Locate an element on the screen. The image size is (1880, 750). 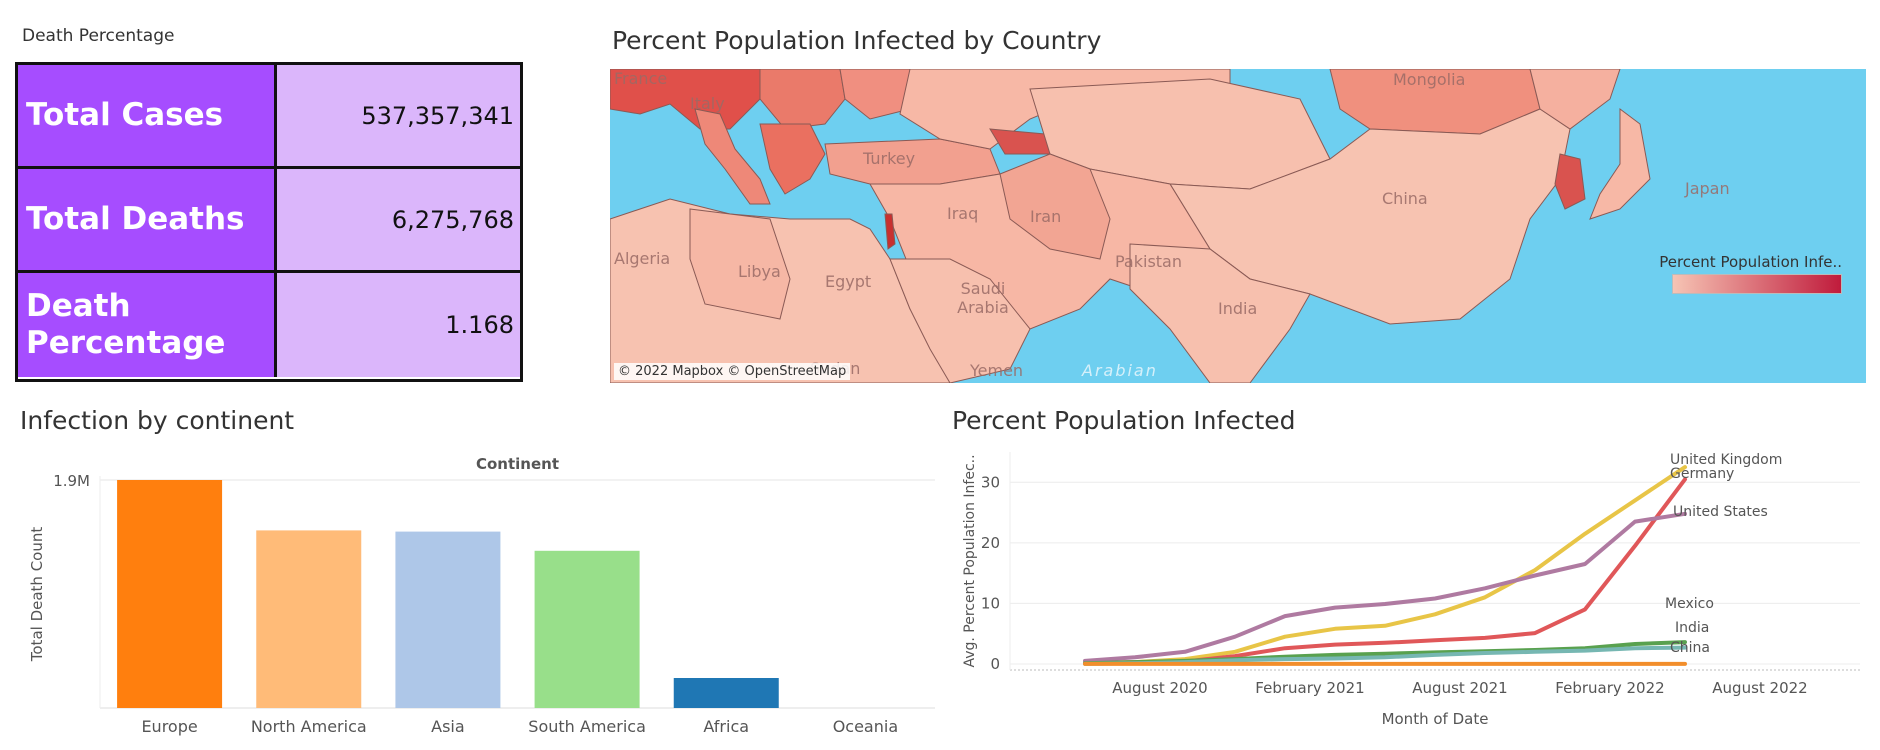
series-label: India is located at coordinates (1692, 628).